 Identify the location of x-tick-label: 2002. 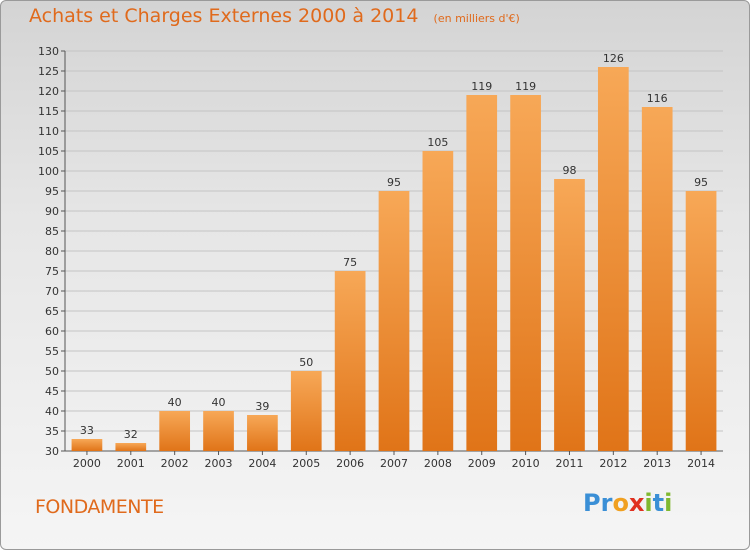
(175, 463).